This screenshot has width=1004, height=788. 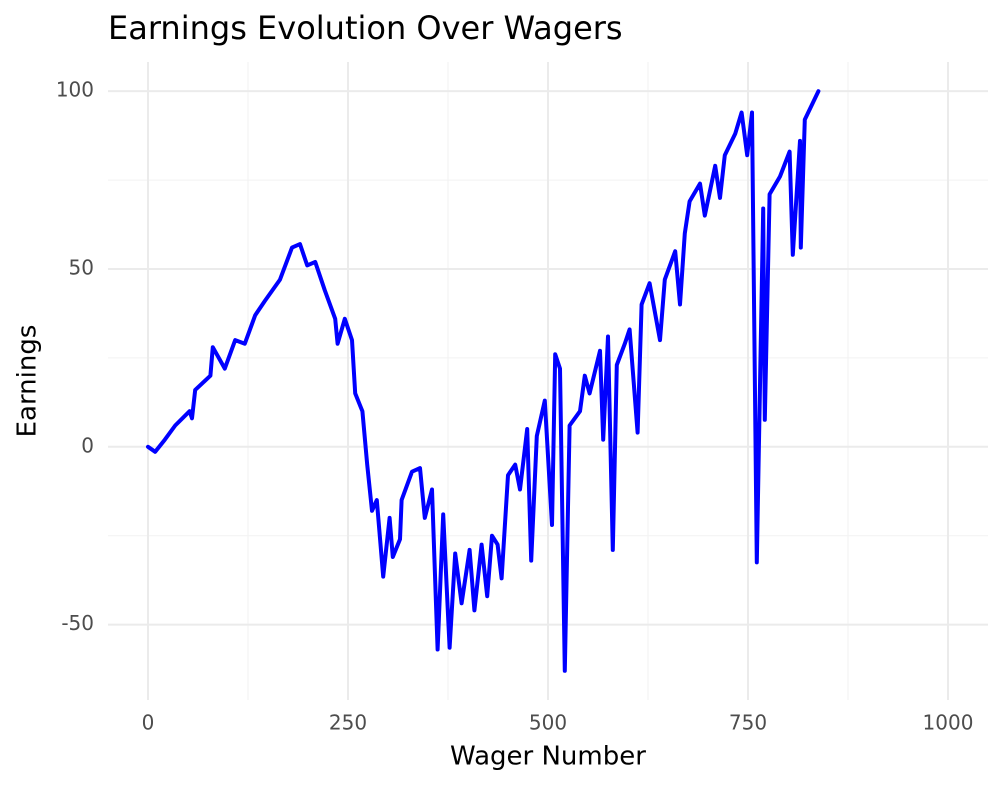 What do you see at coordinates (81, 267) in the screenshot?
I see `y-tick-label: 50` at bounding box center [81, 267].